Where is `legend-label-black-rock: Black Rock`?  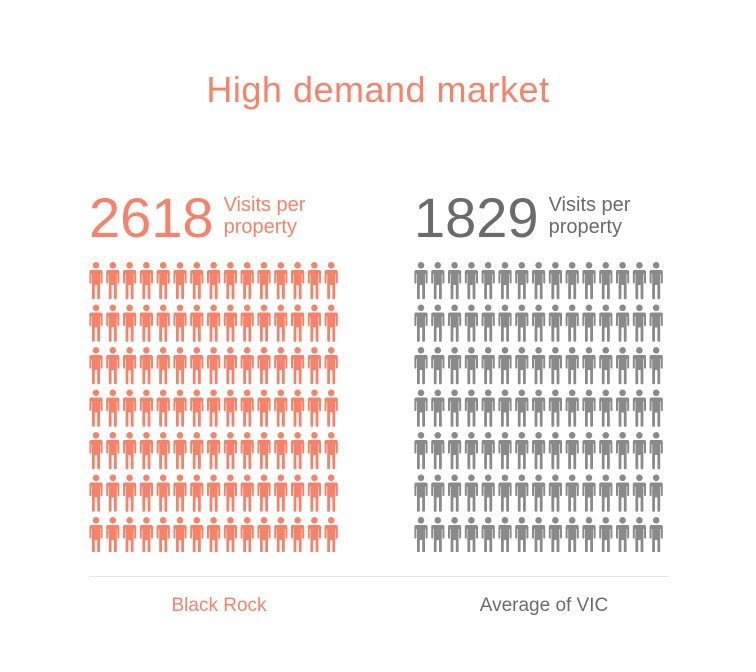
legend-label-black-rock: Black Rock is located at coordinates (219, 605).